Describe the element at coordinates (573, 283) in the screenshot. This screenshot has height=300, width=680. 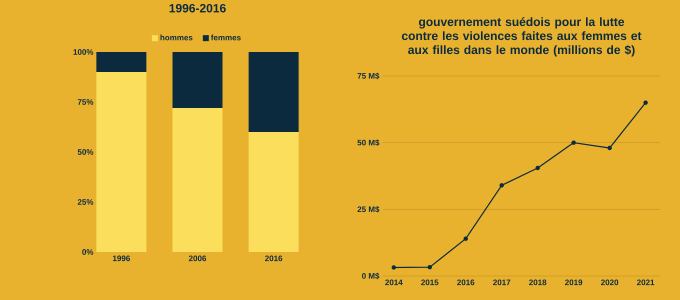
I see `x-tick-label: 2019` at that location.